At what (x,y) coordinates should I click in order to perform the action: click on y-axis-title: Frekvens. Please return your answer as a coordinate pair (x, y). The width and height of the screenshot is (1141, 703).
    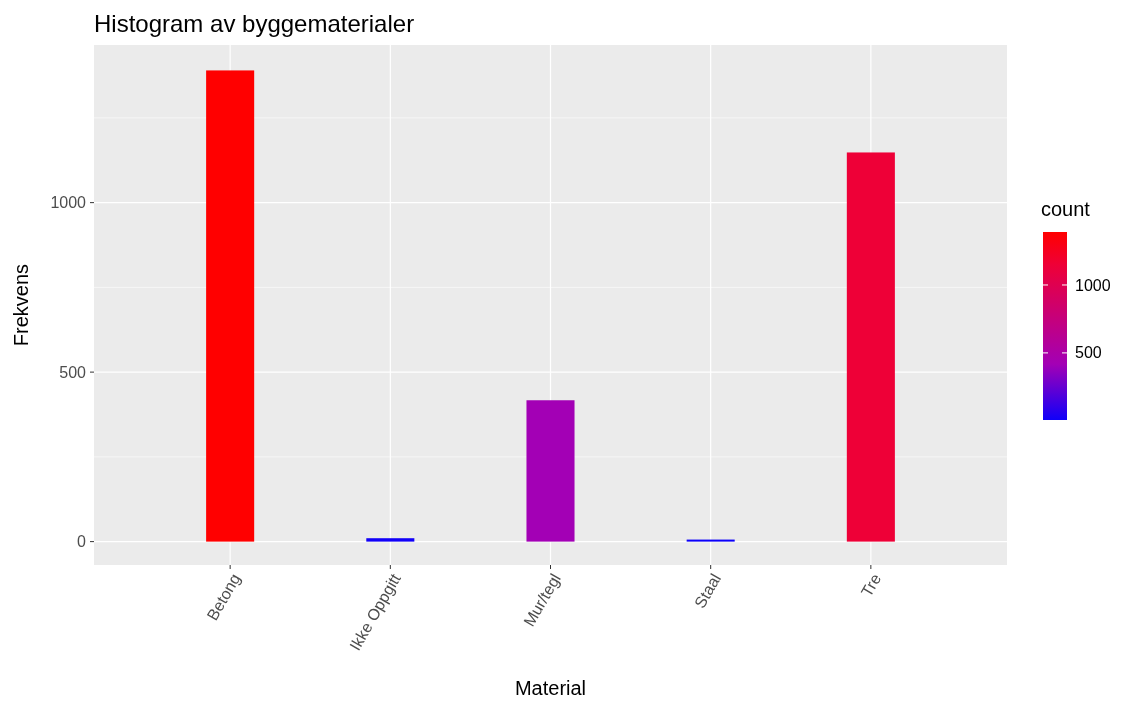
    Looking at the image, I should click on (21, 305).